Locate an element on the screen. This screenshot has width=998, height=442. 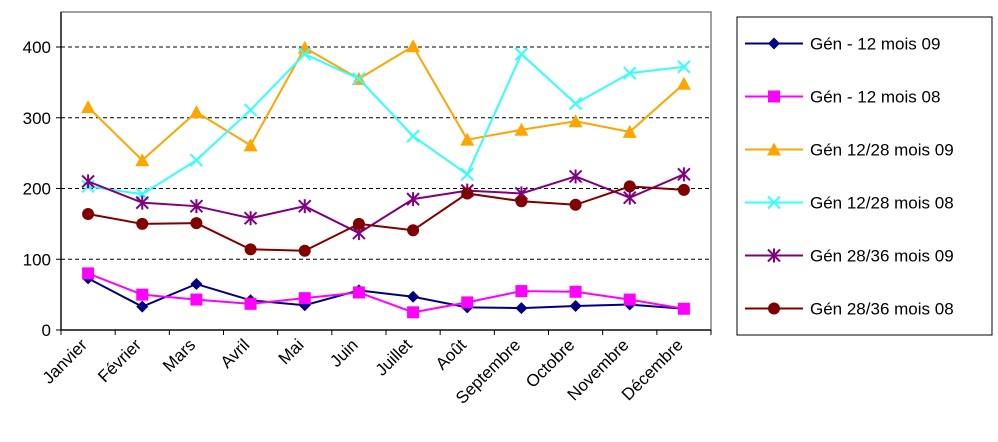
legend-item: Gén 28/36 mois 08 is located at coordinates (849, 309).